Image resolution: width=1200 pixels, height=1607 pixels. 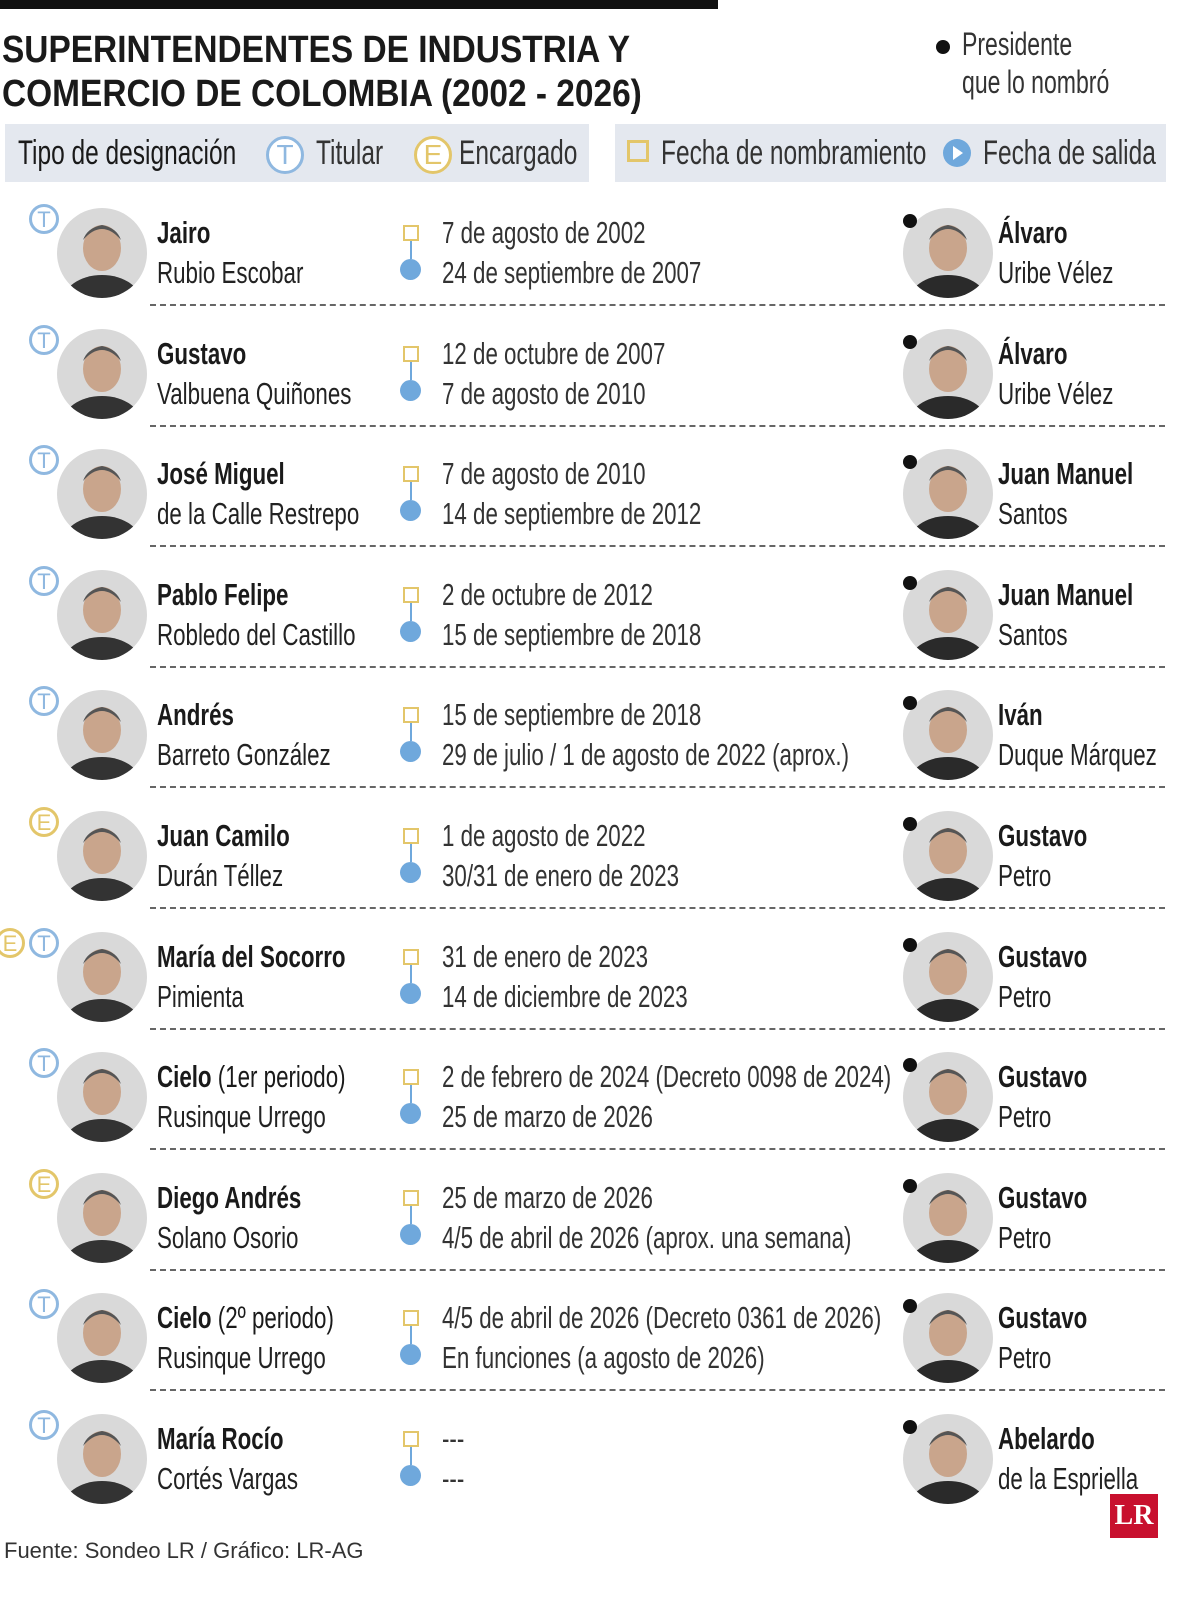 I want to click on start-date-text: 25 de marzo de 2026, so click(x=547, y=1197).